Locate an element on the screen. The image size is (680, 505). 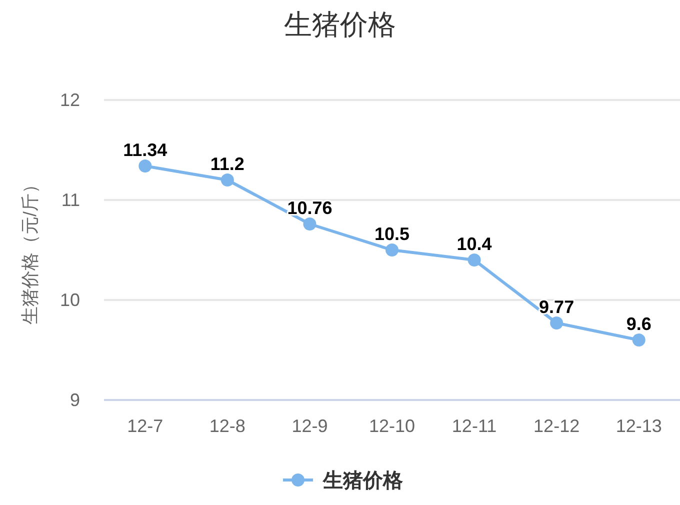
data-label: 11.2 is located at coordinates (227, 164).